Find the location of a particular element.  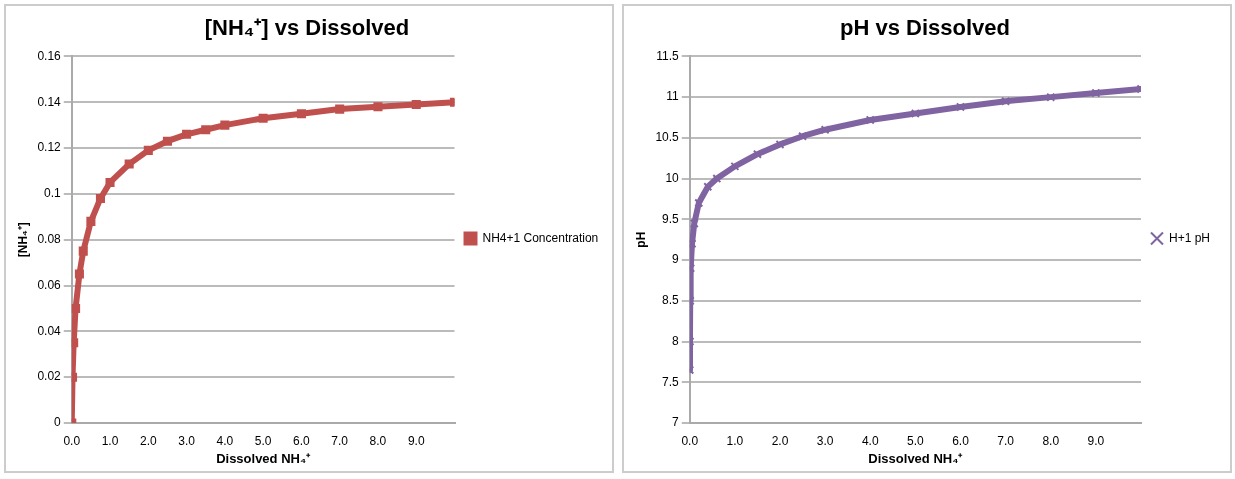

y-tick-label: 11.5 is located at coordinates (668, 55).